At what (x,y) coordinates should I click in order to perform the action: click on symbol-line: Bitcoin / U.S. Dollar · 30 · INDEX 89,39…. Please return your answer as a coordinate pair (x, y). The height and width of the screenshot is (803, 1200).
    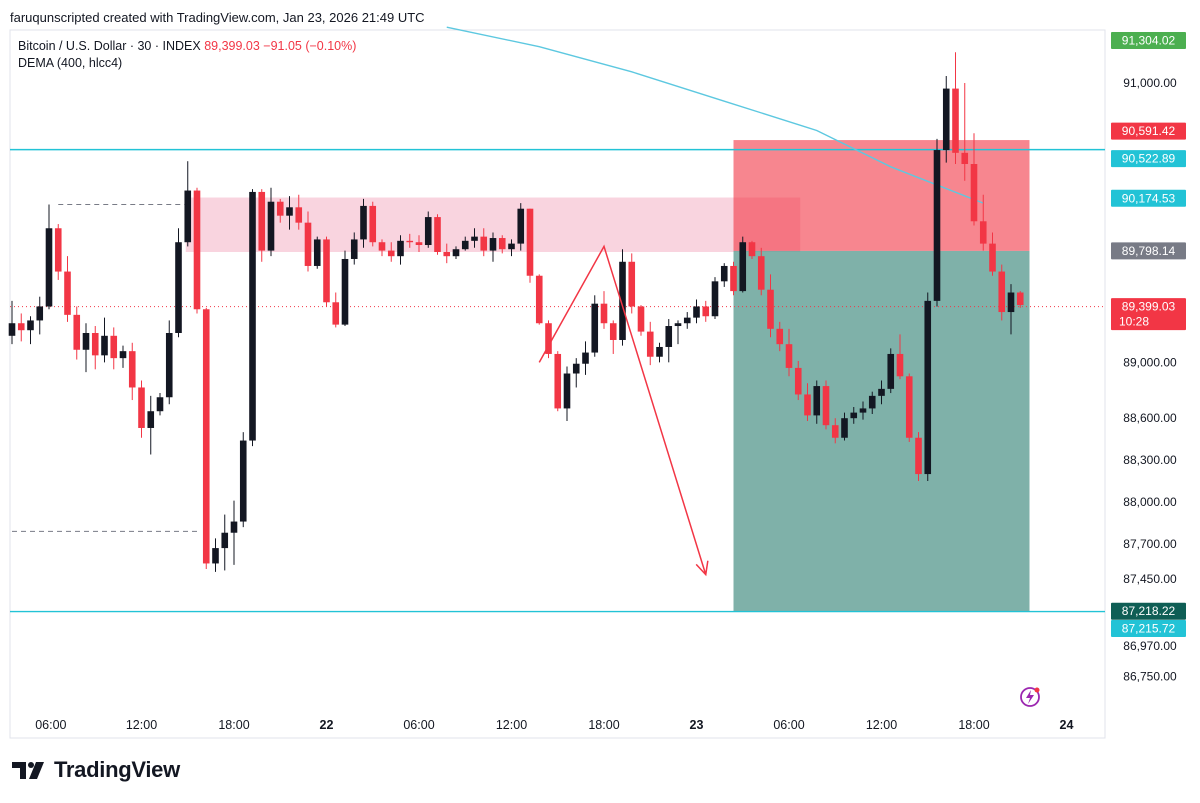
    Looking at the image, I should click on (187, 46).